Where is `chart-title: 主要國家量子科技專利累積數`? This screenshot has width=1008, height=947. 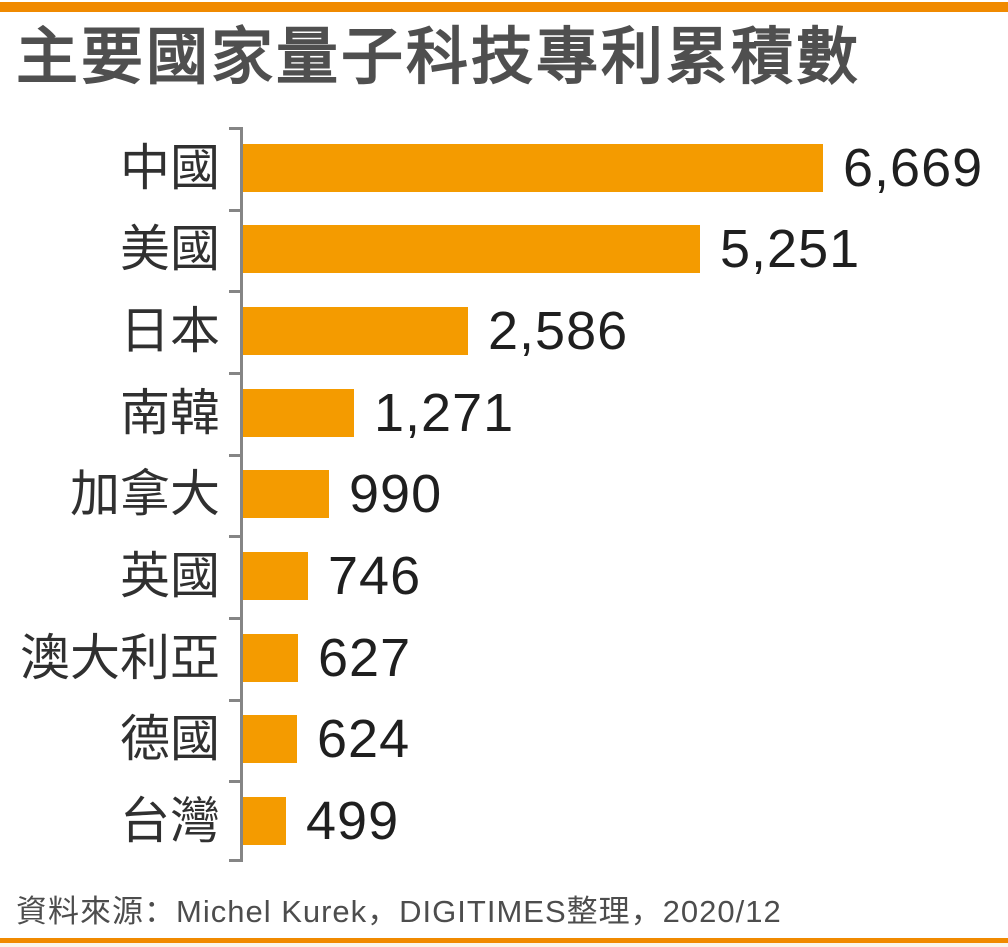
chart-title: 主要國家量子科技專利累積數 is located at coordinates (439, 57).